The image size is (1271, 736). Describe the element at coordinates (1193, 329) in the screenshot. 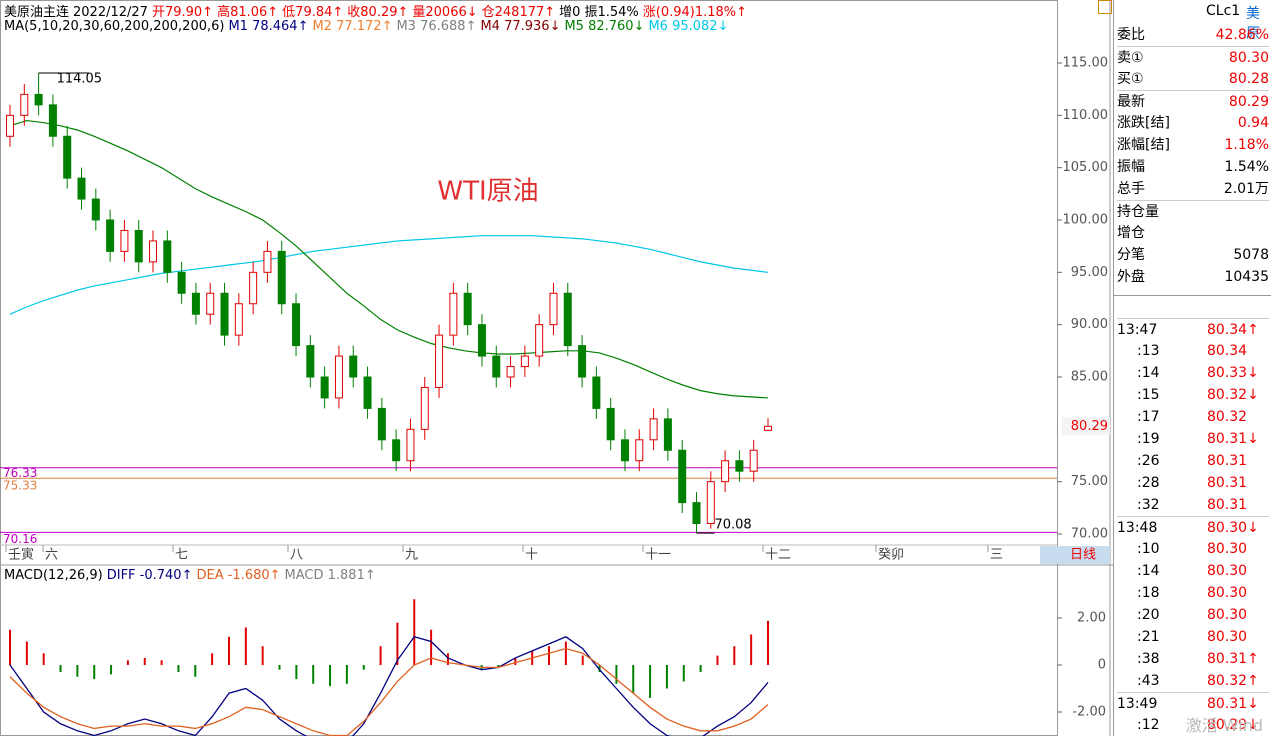

I see `trade-row: 13:47 80.34↑` at that location.